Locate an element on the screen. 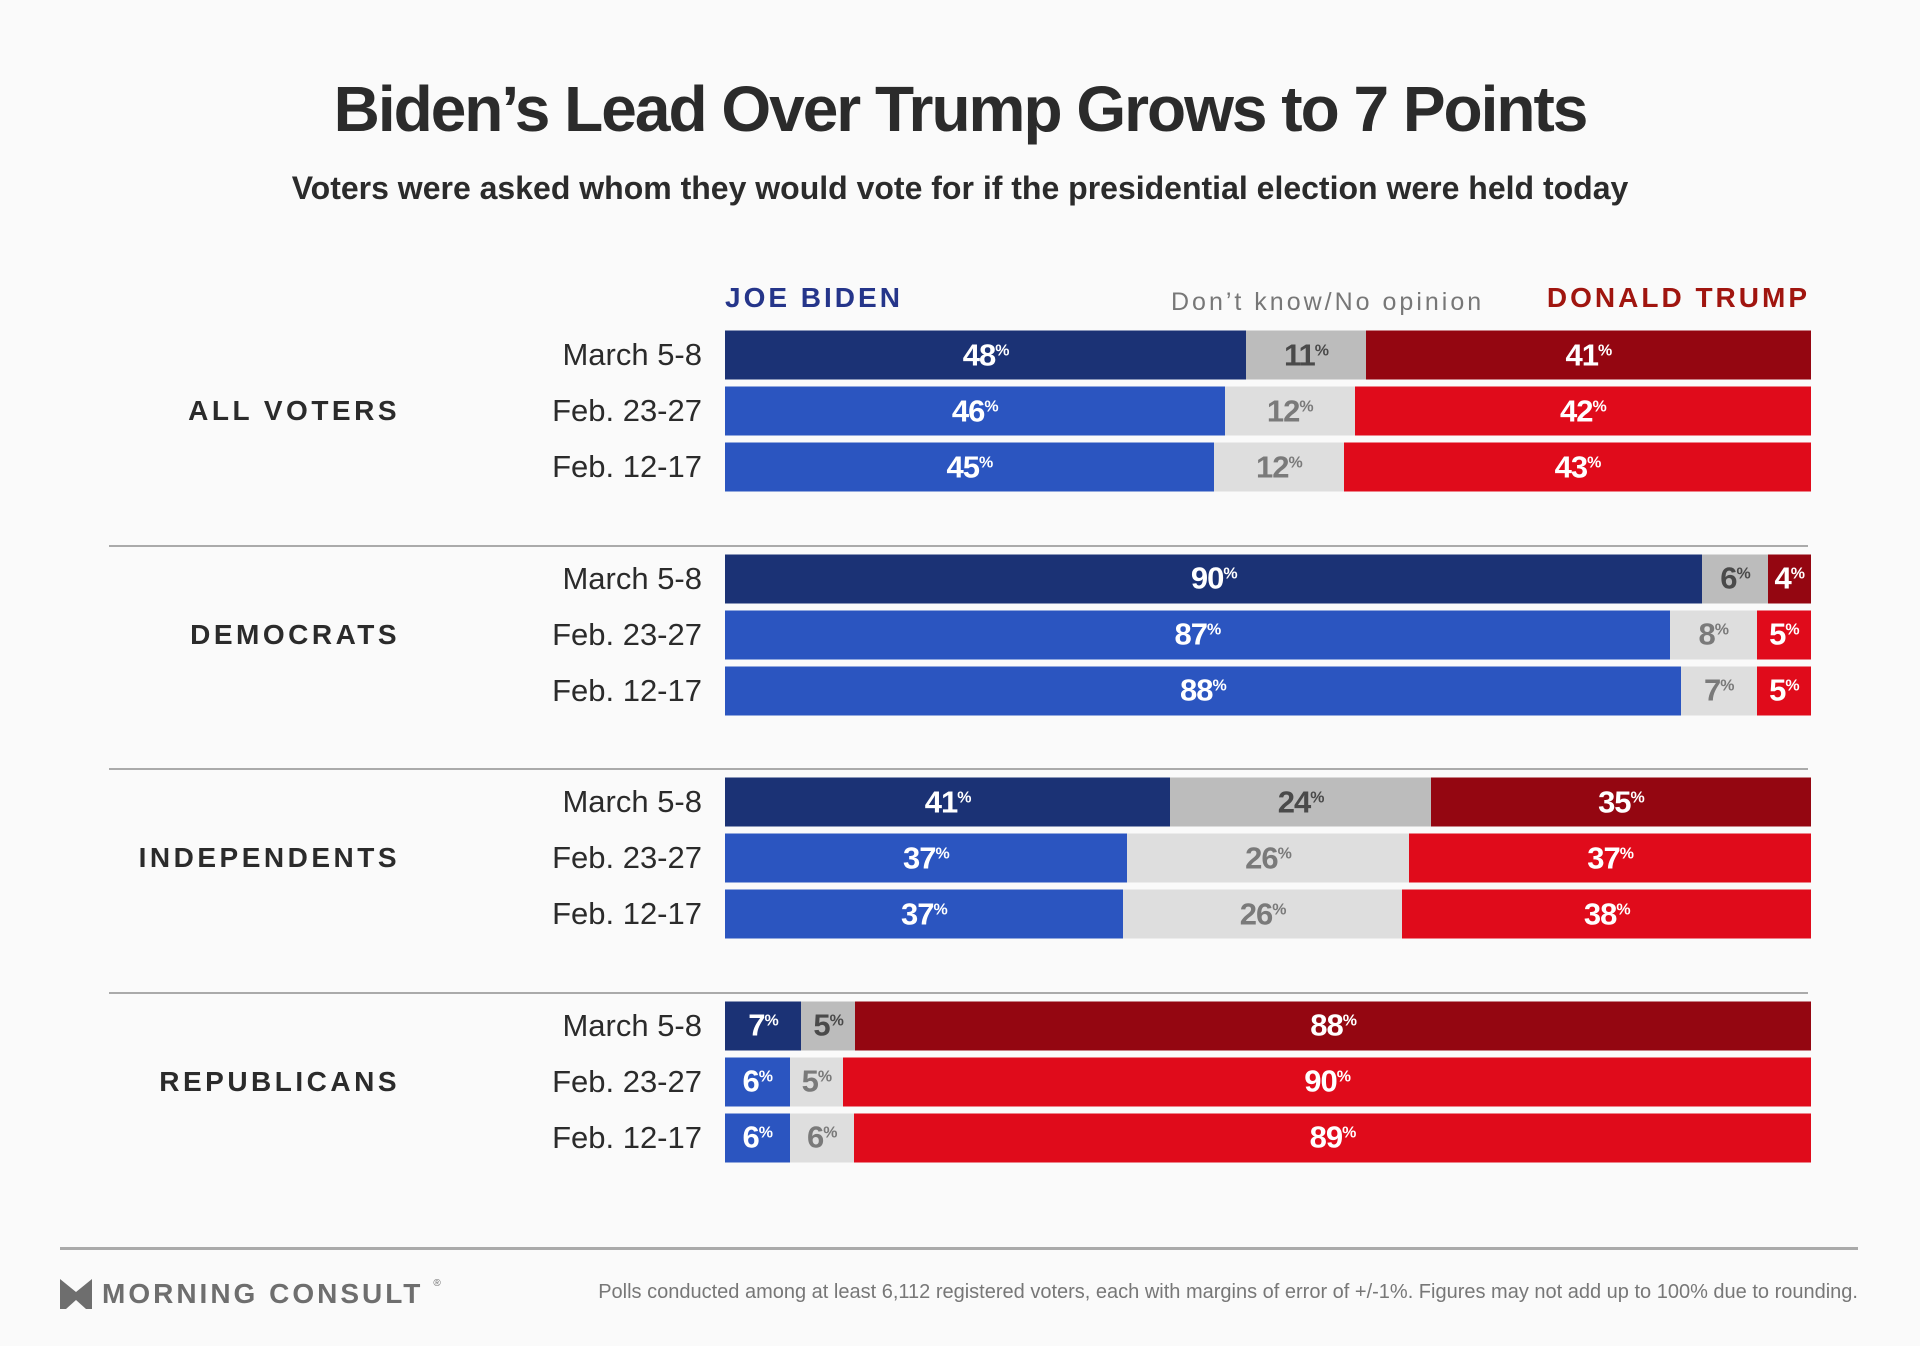 The height and width of the screenshot is (1346, 1920). bar-segment-dk: 6% is located at coordinates (821, 1137).